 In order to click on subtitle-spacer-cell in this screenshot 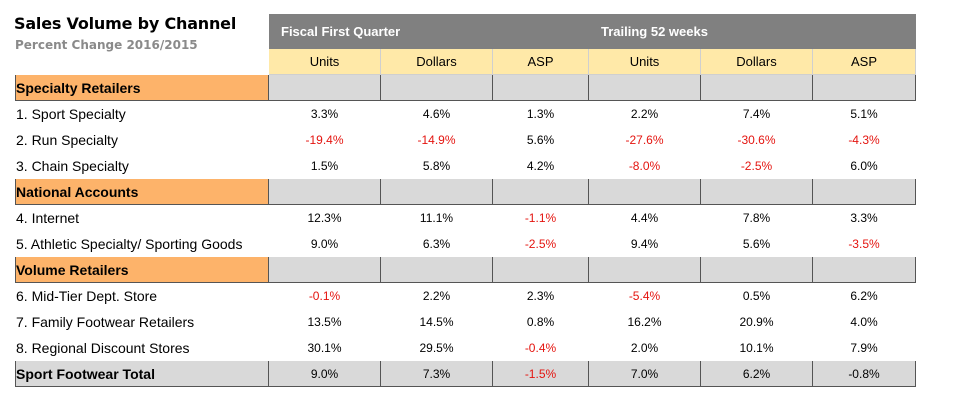, I will do `click(142, 62)`.